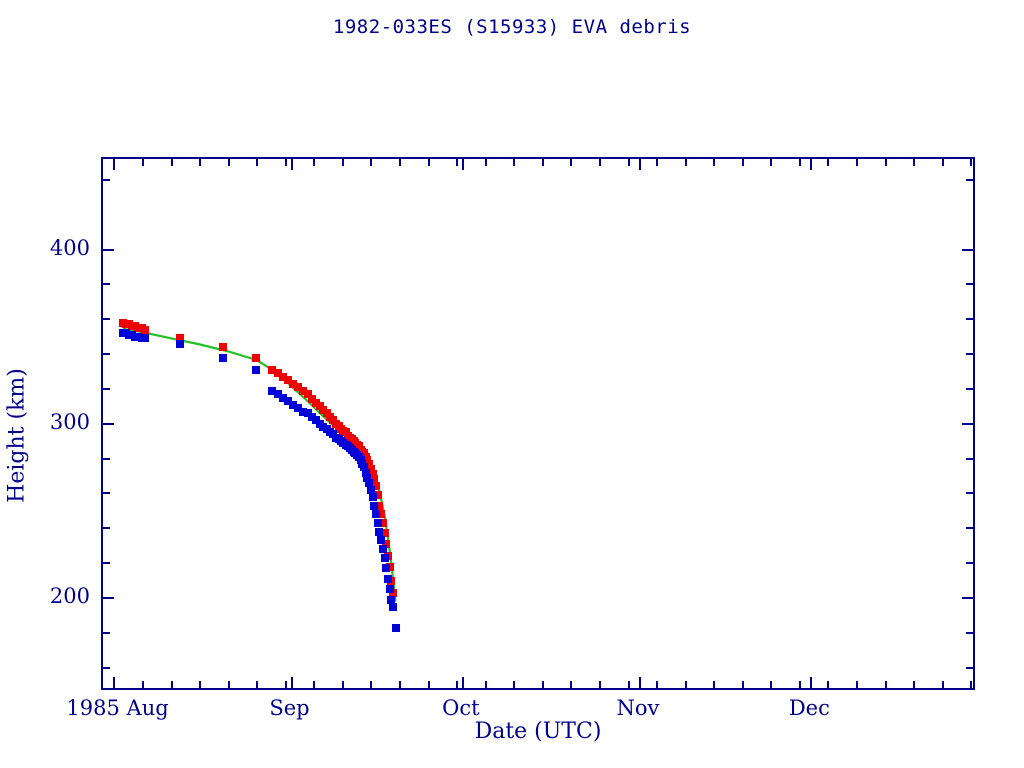 The width and height of the screenshot is (1024, 768). I want to click on y-axis-title: Height (km), so click(17, 435).